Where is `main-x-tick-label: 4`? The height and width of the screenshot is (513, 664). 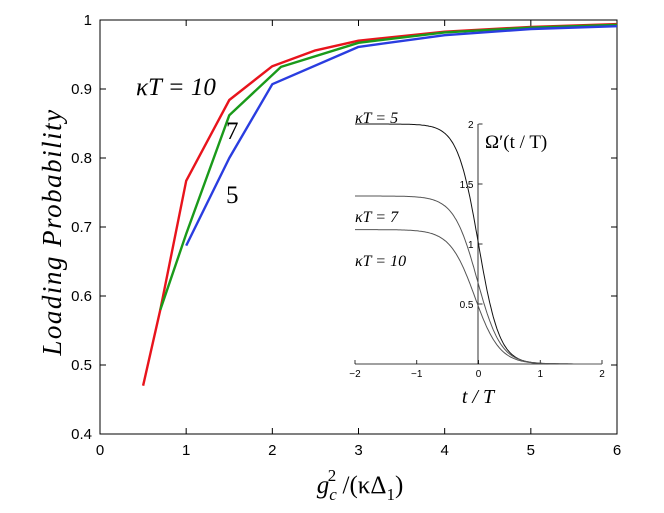 main-x-tick-label: 4 is located at coordinates (444, 450).